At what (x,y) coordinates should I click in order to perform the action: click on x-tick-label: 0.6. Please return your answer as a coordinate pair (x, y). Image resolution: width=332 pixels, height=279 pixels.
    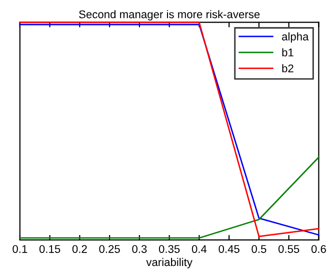
    Looking at the image, I should click on (318, 249).